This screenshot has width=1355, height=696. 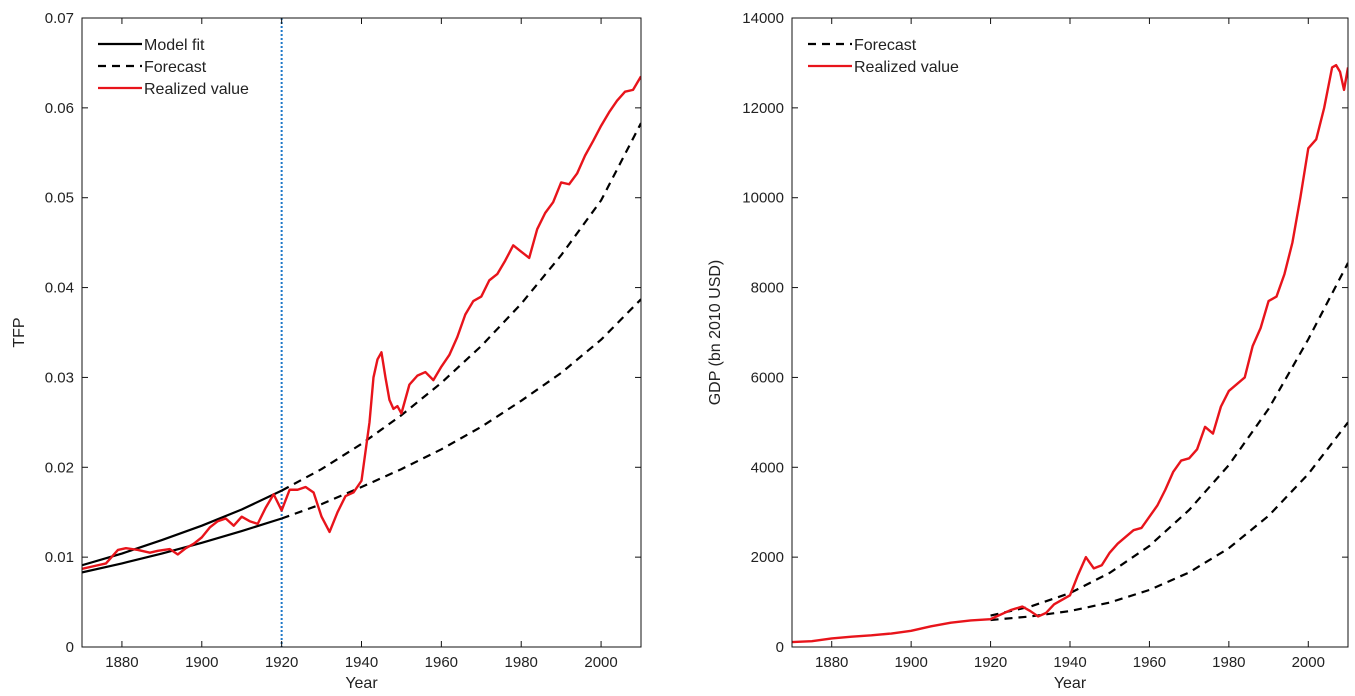 What do you see at coordinates (19, 332) in the screenshot?
I see `y-axis-label: TFP` at bounding box center [19, 332].